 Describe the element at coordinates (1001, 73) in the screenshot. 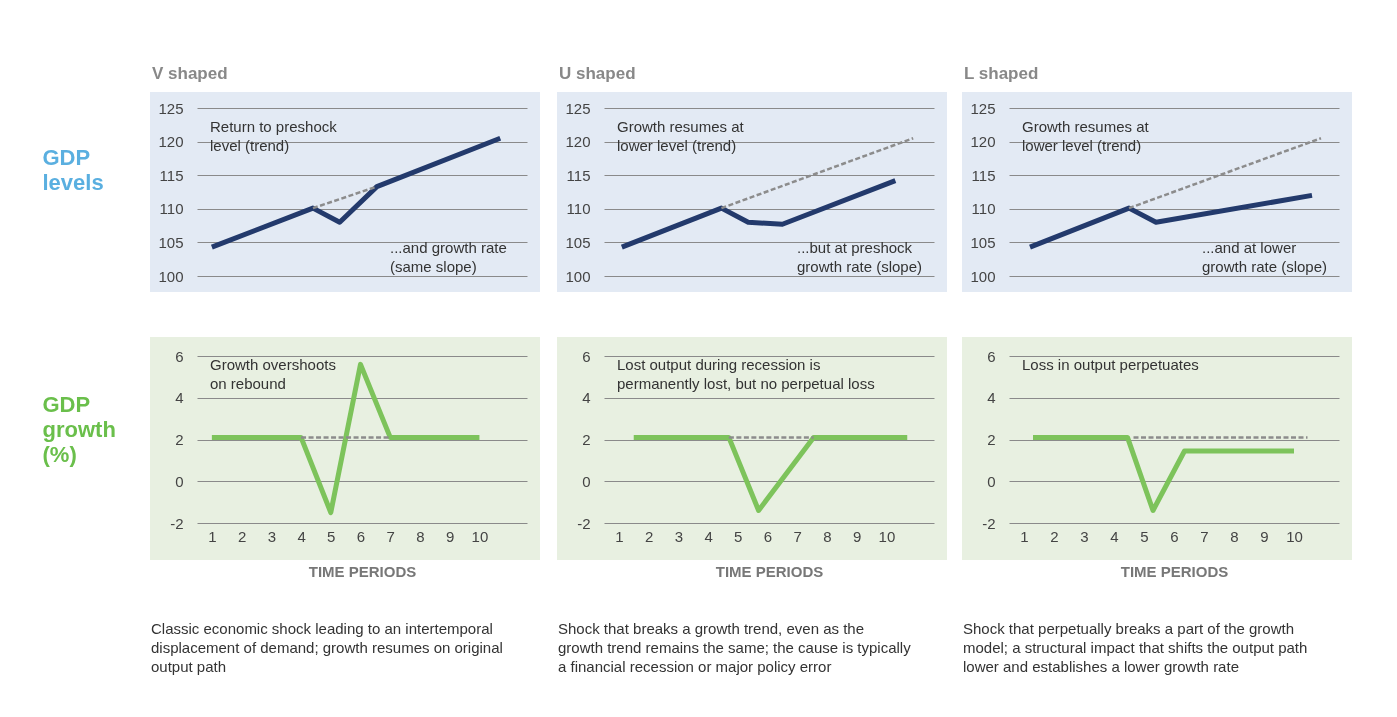

I see `chart-title: L shaped` at that location.